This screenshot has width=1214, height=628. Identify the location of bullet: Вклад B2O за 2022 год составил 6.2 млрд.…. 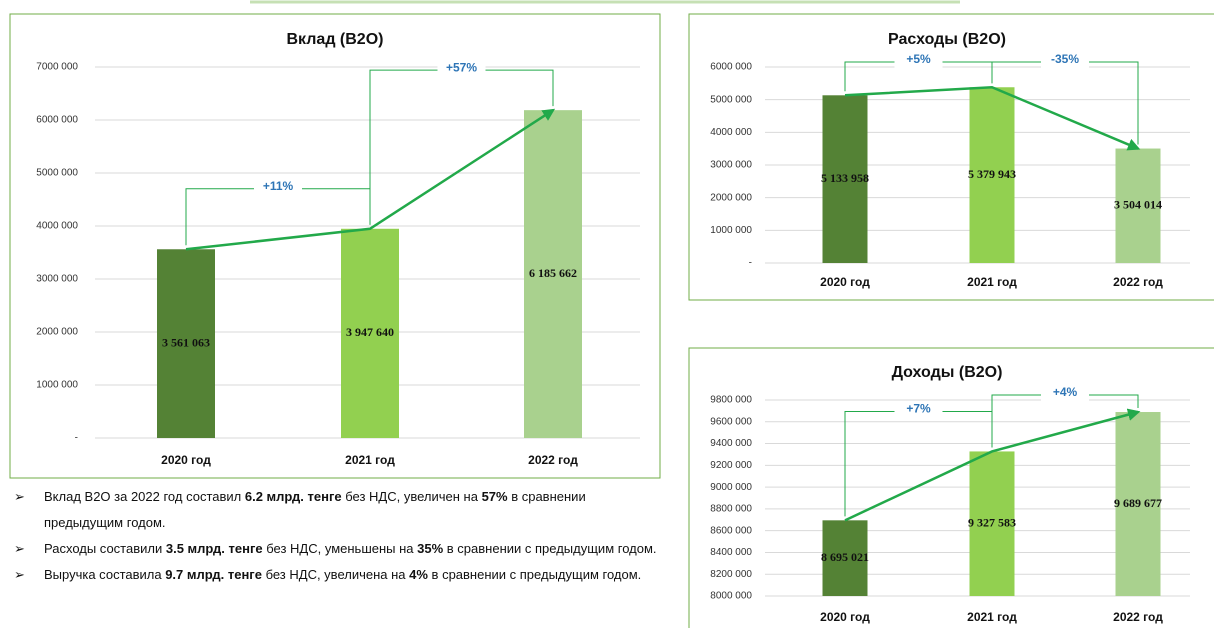
(339, 510).